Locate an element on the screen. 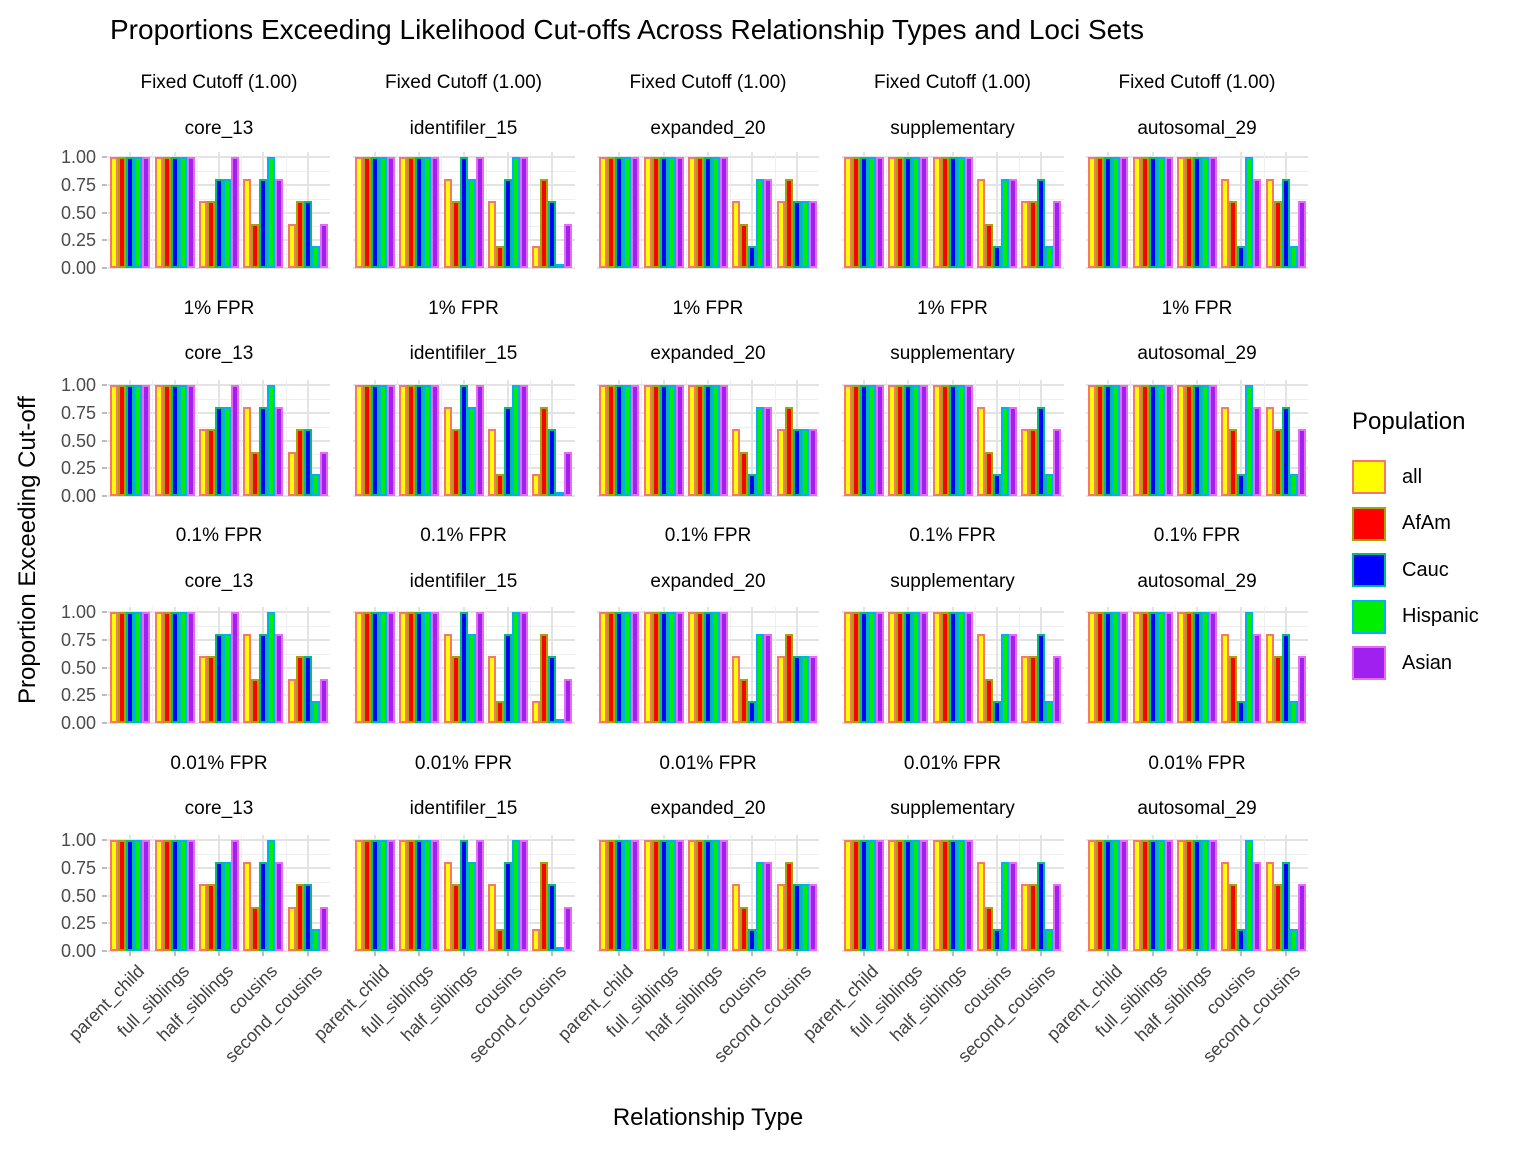 The width and height of the screenshot is (1536, 1152). legend-swatch-AfAm is located at coordinates (1369, 523).